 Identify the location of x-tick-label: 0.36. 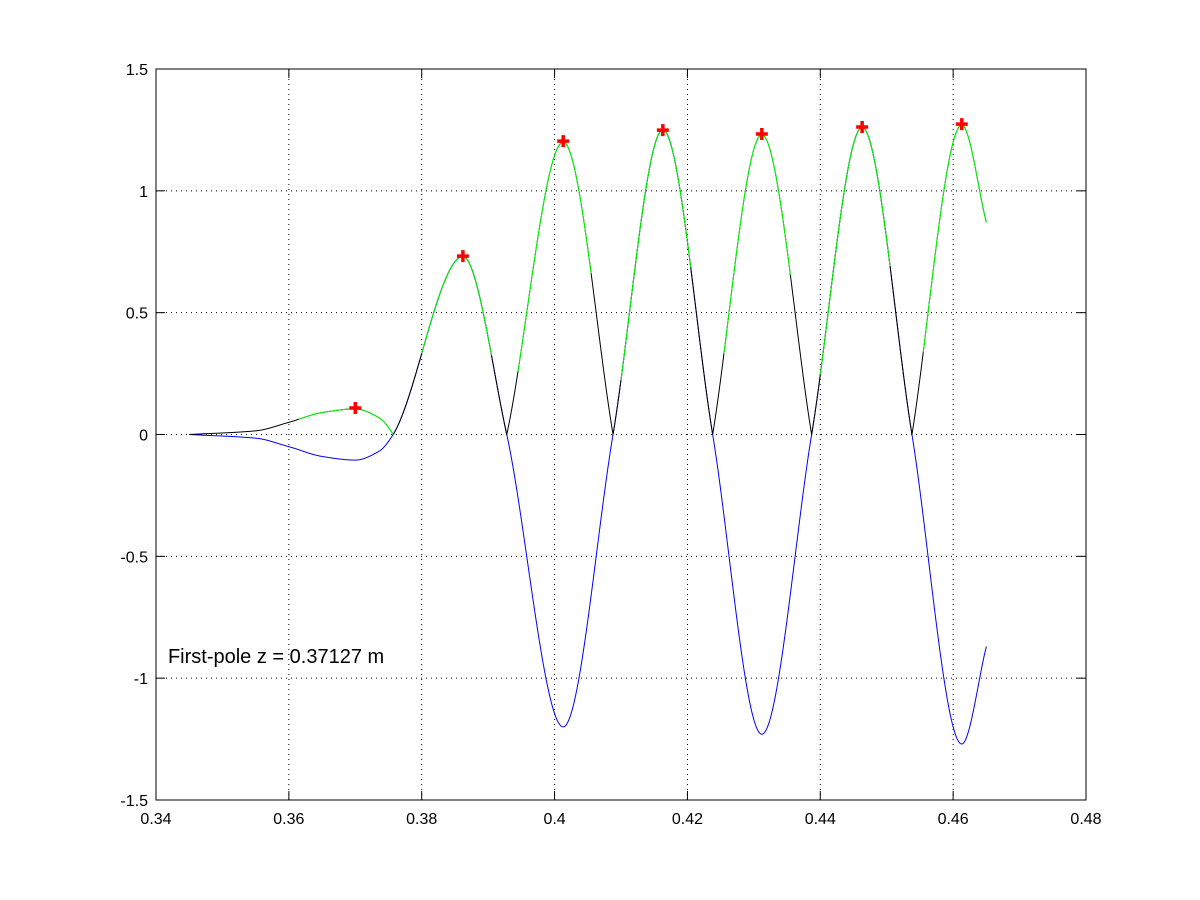
(288, 819).